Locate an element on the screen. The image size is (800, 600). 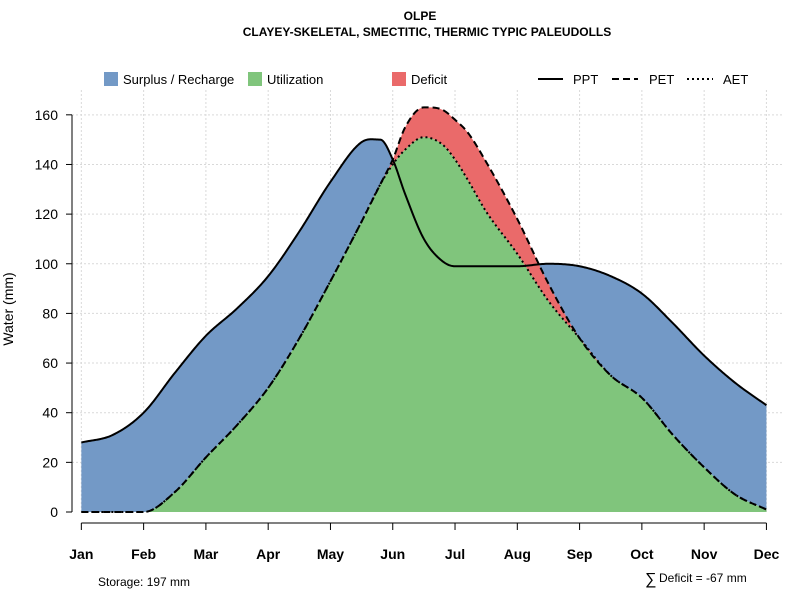
storage-label: Storage: 197 mm is located at coordinates (144, 582).